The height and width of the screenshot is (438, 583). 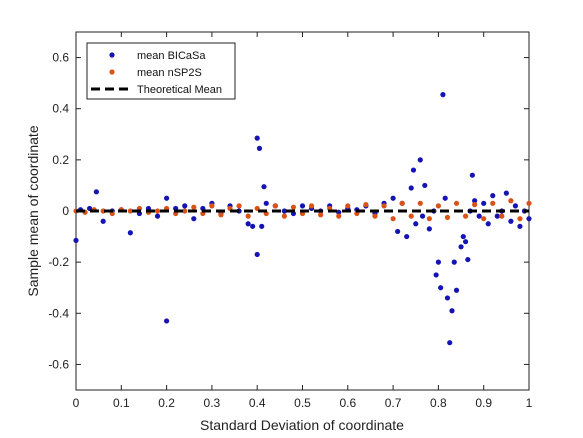 I want to click on y-tick-label: -0.2, so click(x=58, y=262).